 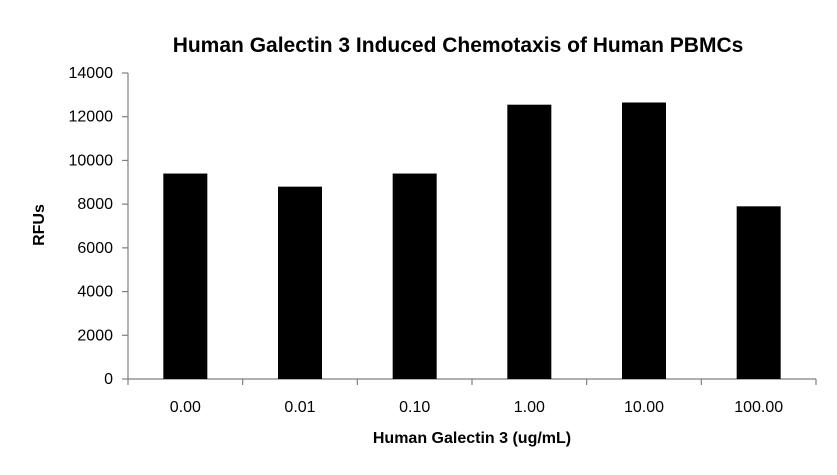 I want to click on y-tick-label: 6000, so click(x=95, y=248).